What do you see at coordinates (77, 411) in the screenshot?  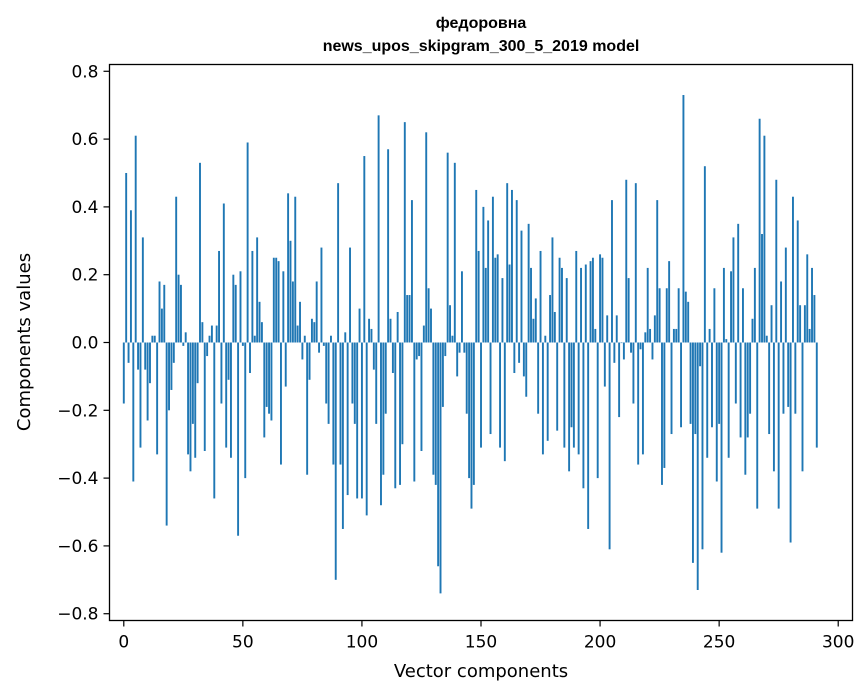 I see `y-tick-label: −0.2` at bounding box center [77, 411].